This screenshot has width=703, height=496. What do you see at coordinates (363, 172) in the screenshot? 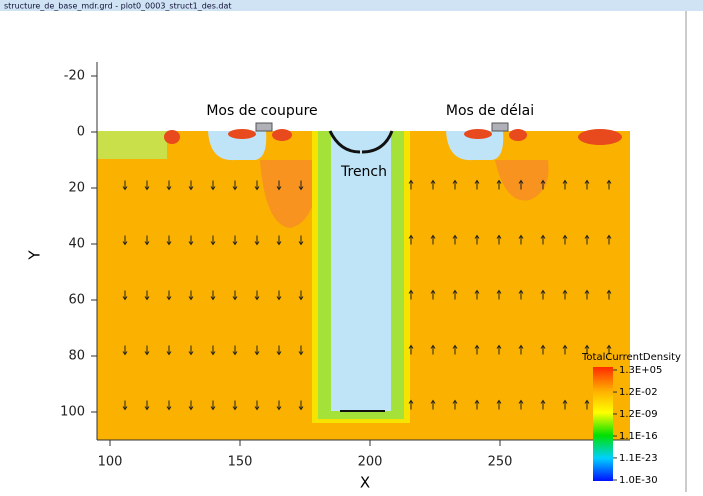
I see `annotation: Trench` at bounding box center [363, 172].